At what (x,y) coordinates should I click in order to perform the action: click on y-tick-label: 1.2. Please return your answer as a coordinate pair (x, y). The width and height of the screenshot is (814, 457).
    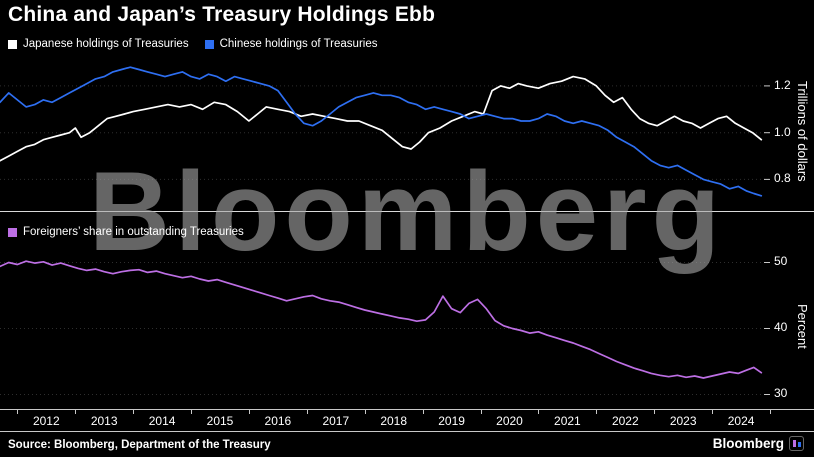
    Looking at the image, I should click on (782, 85).